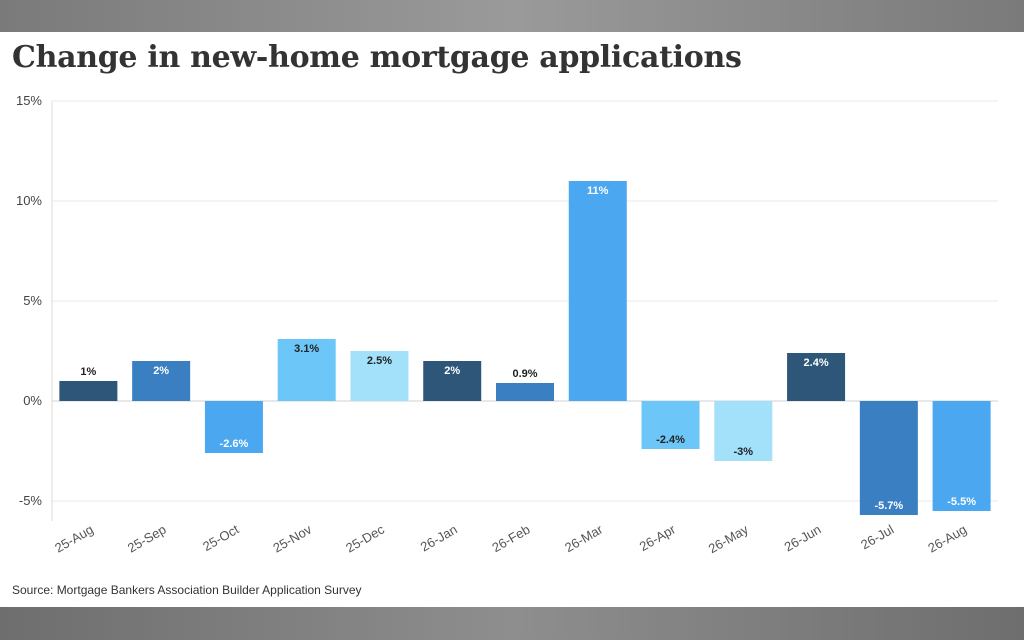 This screenshot has width=1024, height=640. What do you see at coordinates (816, 363) in the screenshot?
I see `data-label: 2.4%` at bounding box center [816, 363].